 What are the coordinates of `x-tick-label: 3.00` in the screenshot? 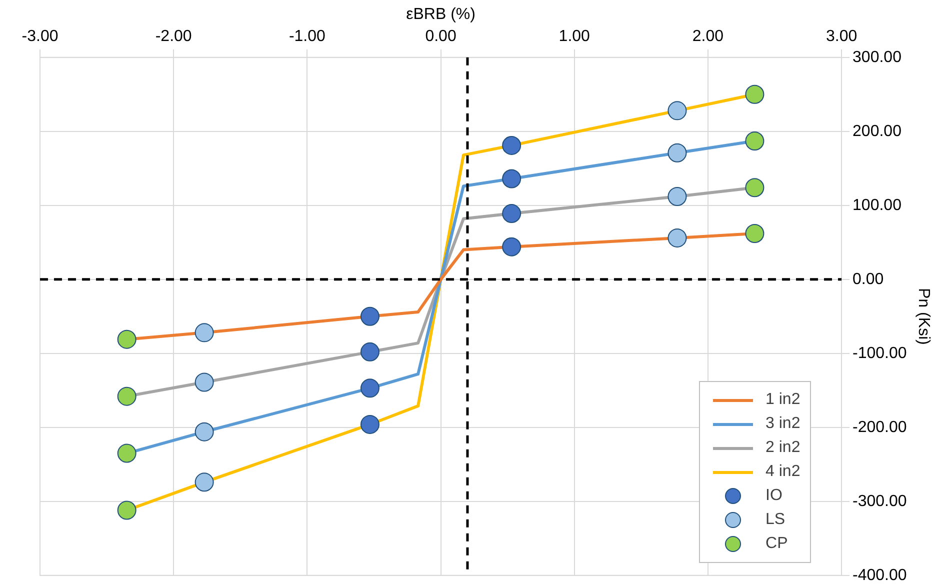 It's located at (842, 37).